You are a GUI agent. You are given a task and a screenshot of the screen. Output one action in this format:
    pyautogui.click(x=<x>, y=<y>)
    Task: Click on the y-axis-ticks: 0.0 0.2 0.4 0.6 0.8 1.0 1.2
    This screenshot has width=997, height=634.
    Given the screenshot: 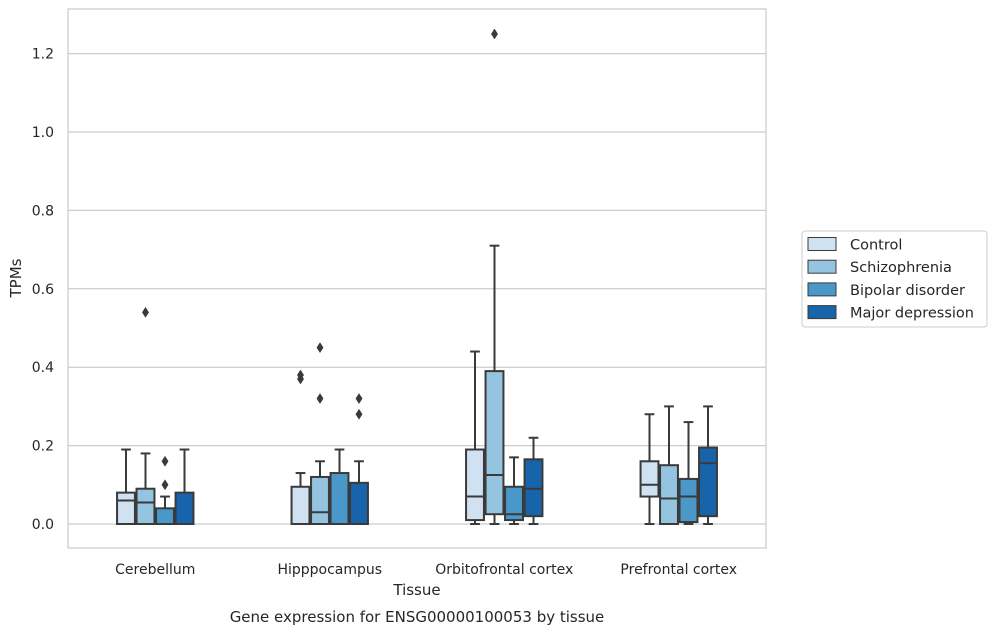 What is the action you would take?
    pyautogui.click(x=43, y=290)
    